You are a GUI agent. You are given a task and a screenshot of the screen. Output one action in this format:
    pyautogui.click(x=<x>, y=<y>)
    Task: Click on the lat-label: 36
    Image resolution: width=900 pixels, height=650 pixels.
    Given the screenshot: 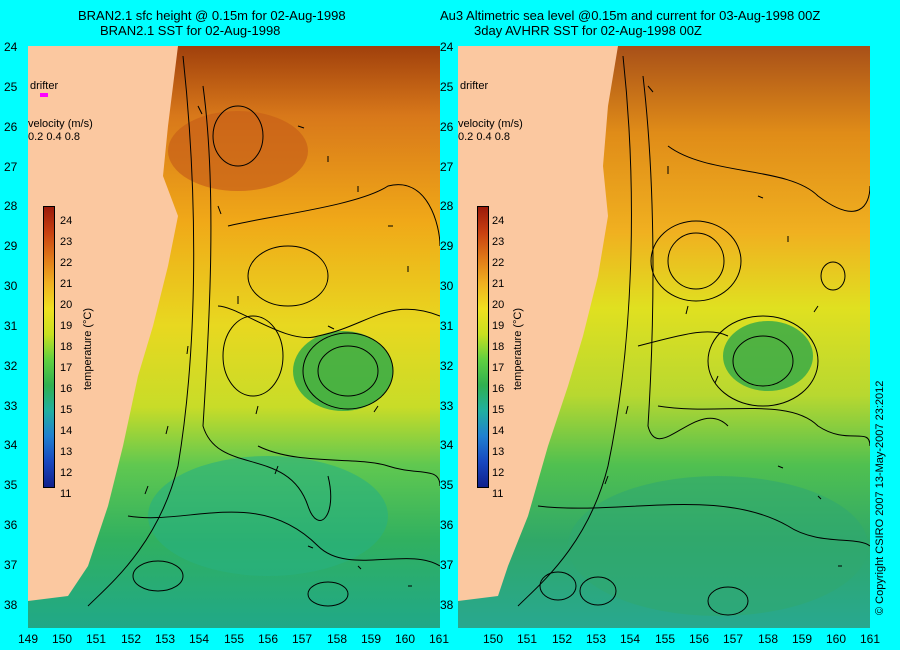 What is the action you would take?
    pyautogui.click(x=11, y=525)
    